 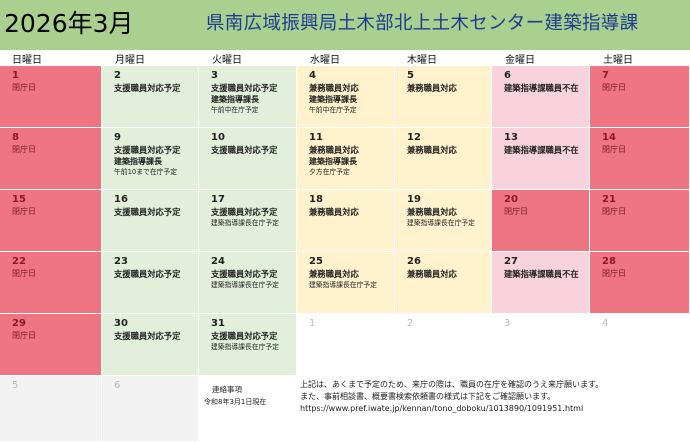 What do you see at coordinates (218, 261) in the screenshot?
I see `day-number: 24` at bounding box center [218, 261].